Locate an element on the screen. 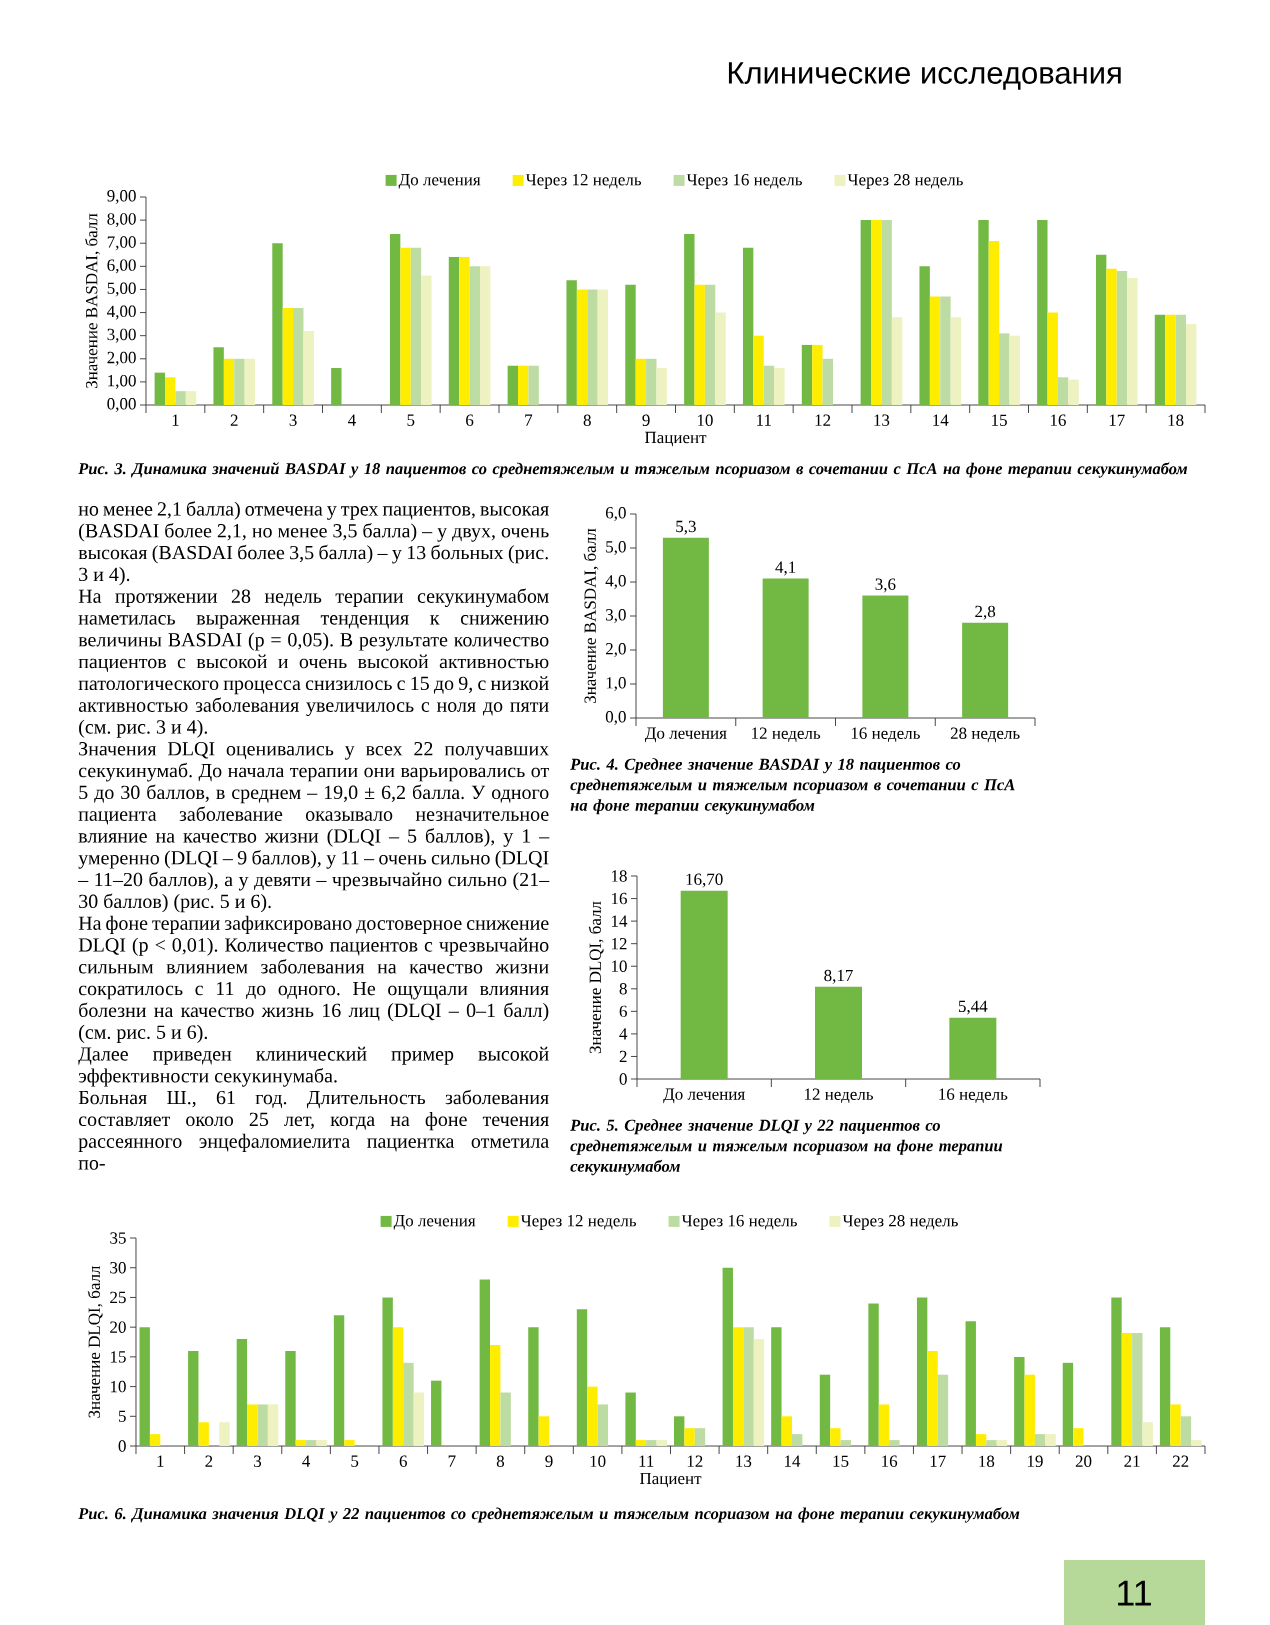  y-tick-label: 4,0 is located at coordinates (615, 582).